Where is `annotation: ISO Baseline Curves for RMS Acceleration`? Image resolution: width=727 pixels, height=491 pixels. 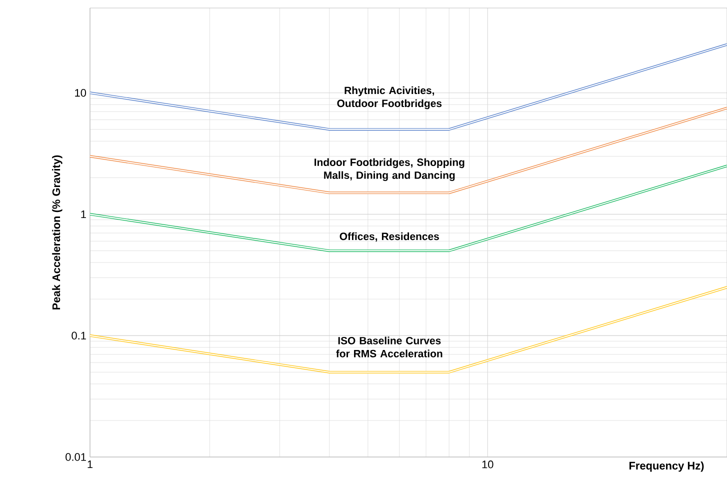
annotation: ISO Baseline Curves for RMS Acceleration is located at coordinates (389, 347).